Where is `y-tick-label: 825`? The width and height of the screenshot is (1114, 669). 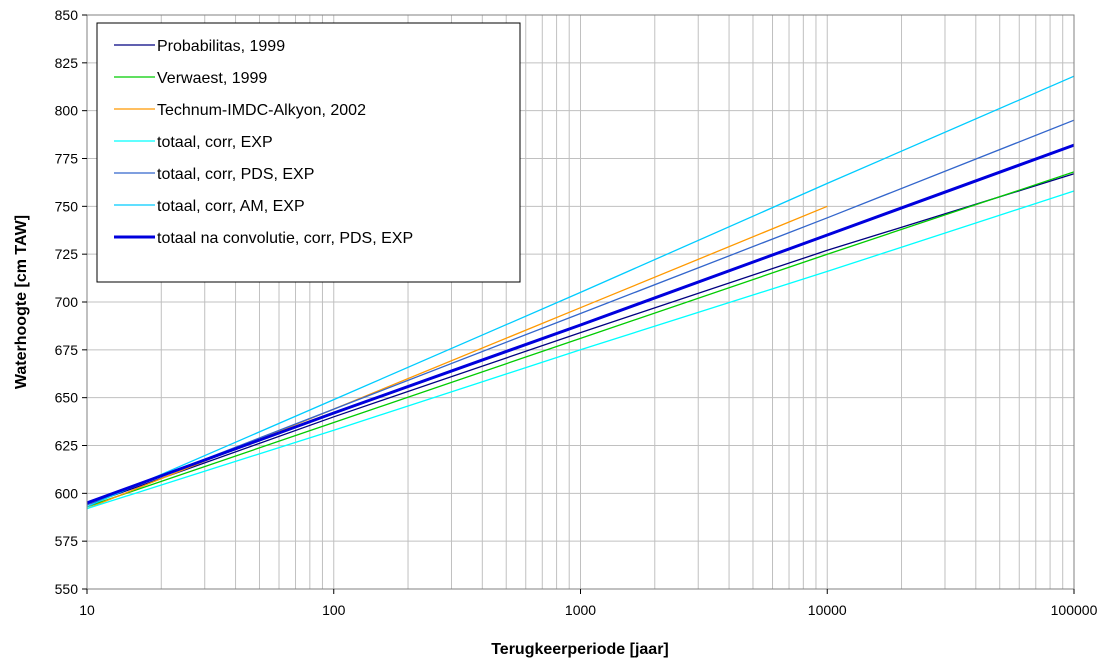 y-tick-label: 825 is located at coordinates (67, 63).